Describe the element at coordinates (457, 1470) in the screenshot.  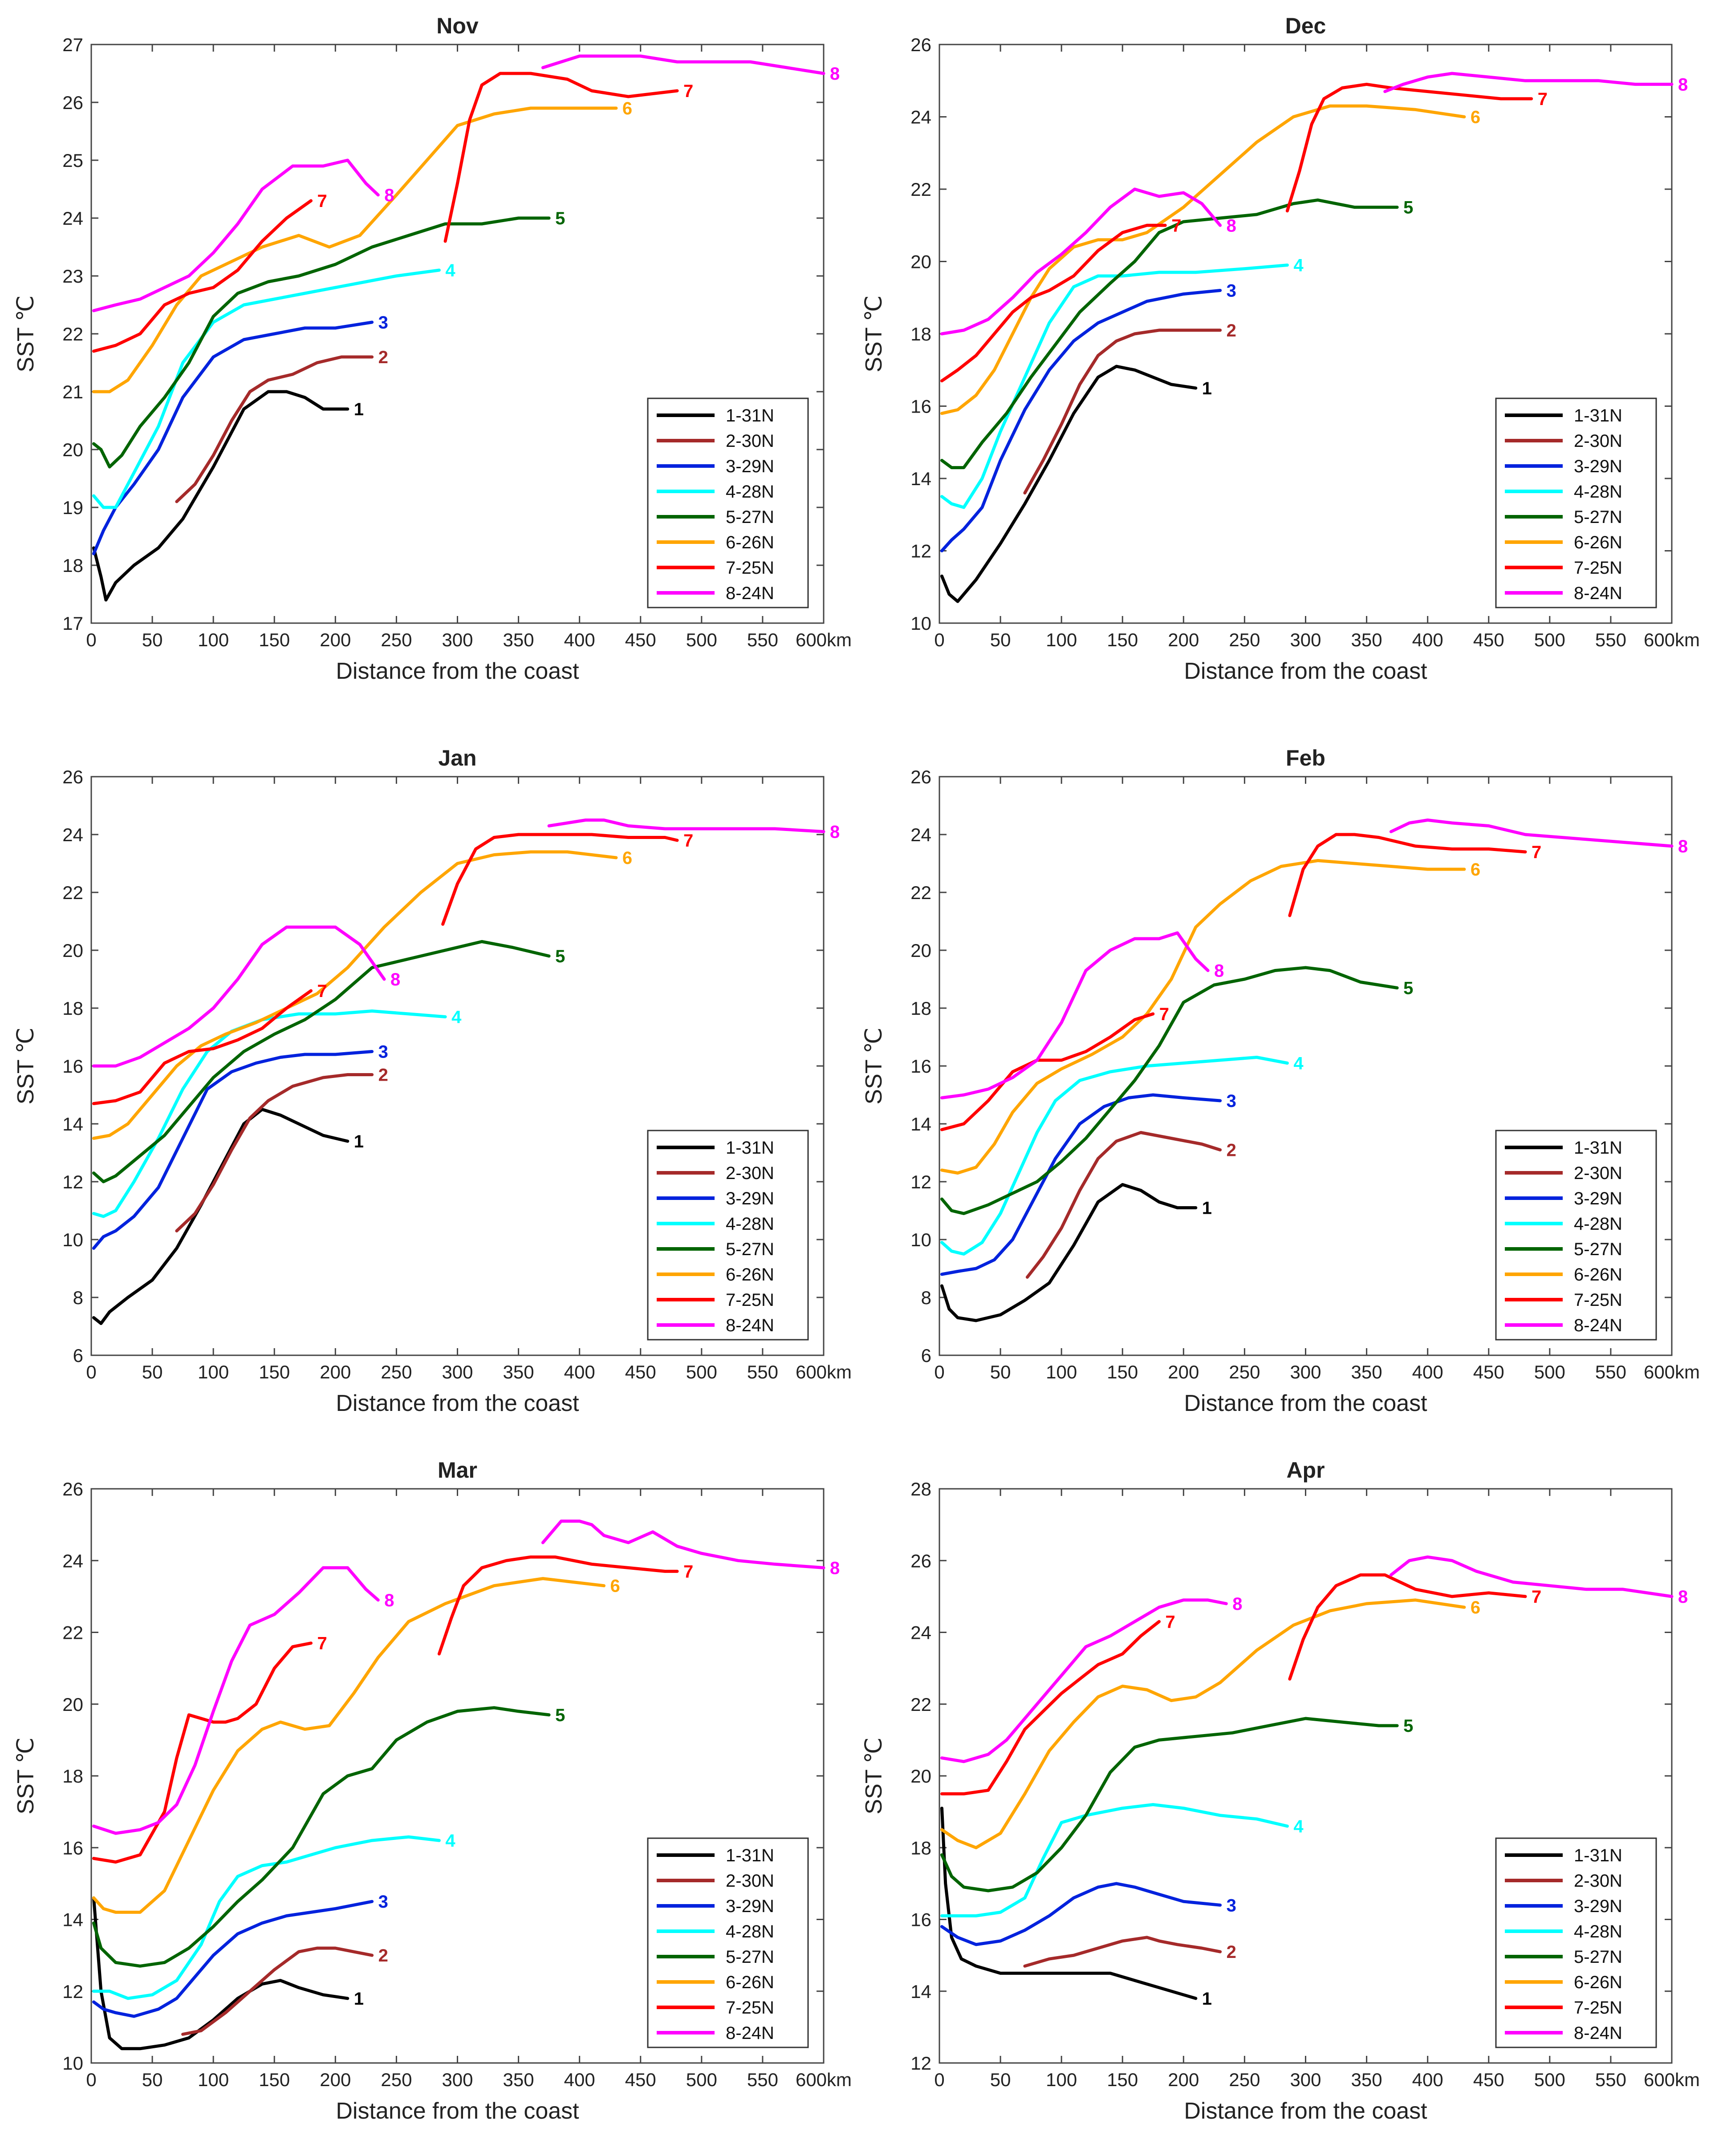
I see `panel-title: Mar` at that location.